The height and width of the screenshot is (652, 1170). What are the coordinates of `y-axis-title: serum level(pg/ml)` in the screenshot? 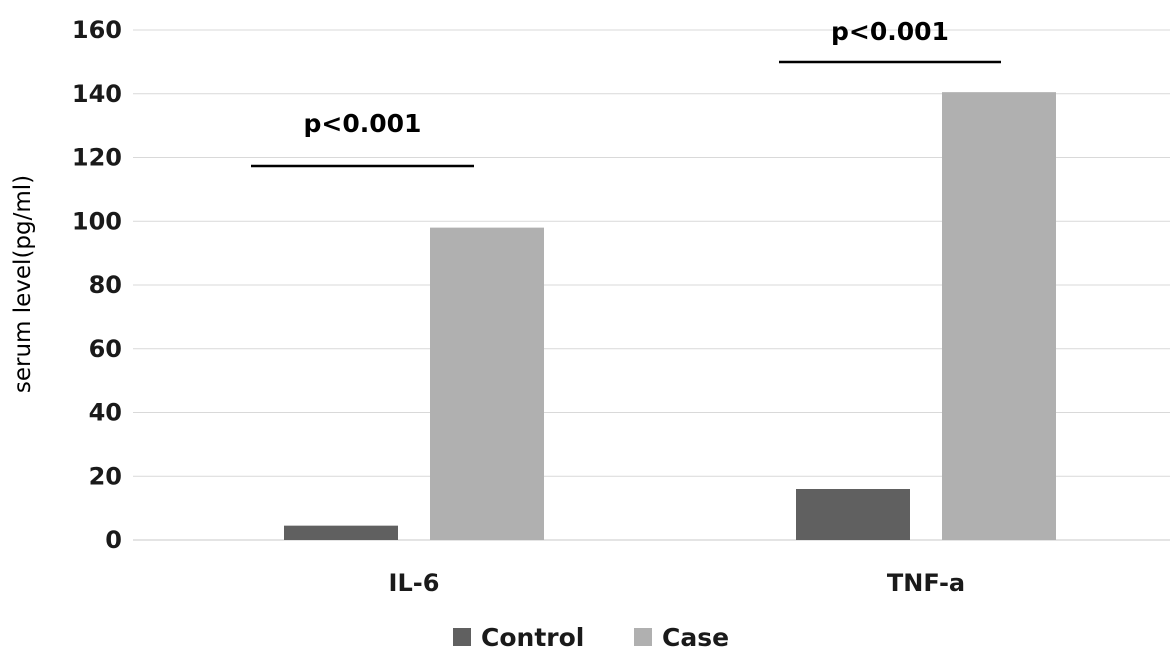 It's located at (23, 284).